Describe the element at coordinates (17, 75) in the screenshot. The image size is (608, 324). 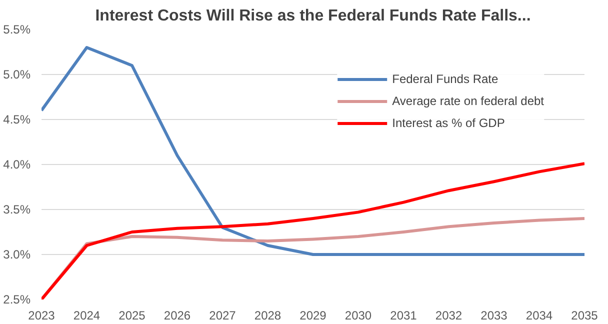
I see `y-tick-label: 5.0%` at that location.